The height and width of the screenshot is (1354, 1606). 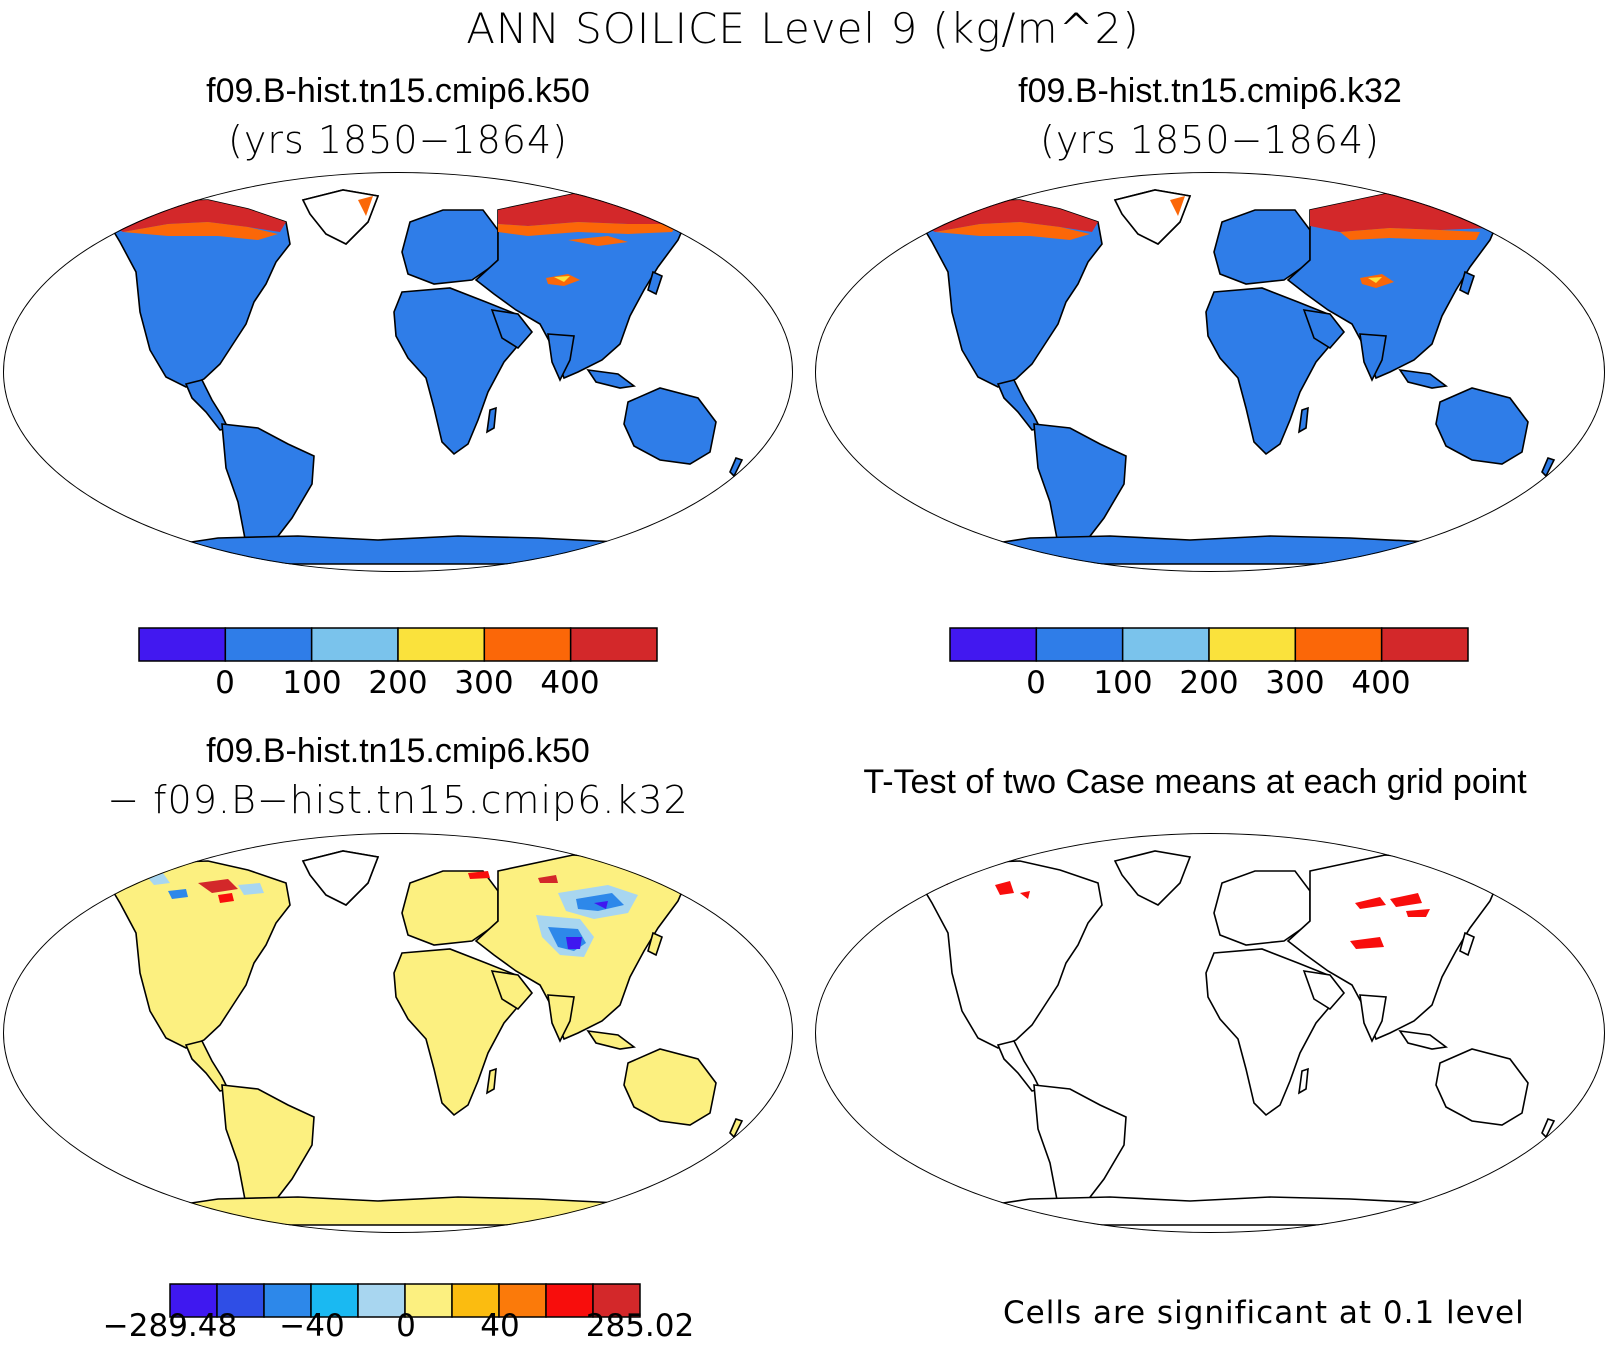 I want to click on colorbar-case2-tick: 200, so click(x=1209, y=683).